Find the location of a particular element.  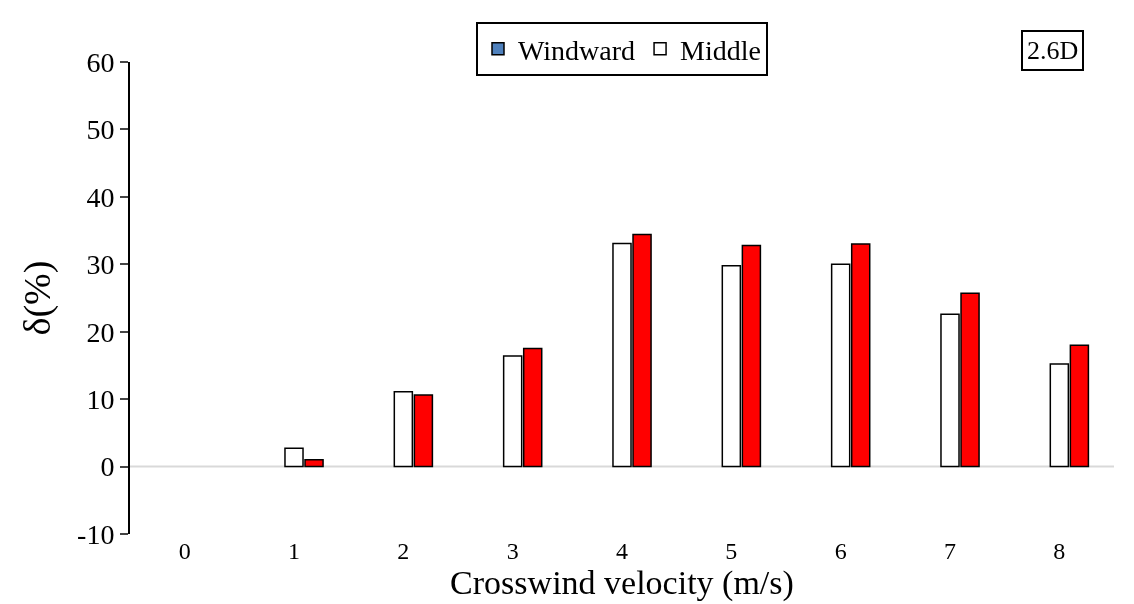

y-tick-label: 40 is located at coordinates (100, 197).